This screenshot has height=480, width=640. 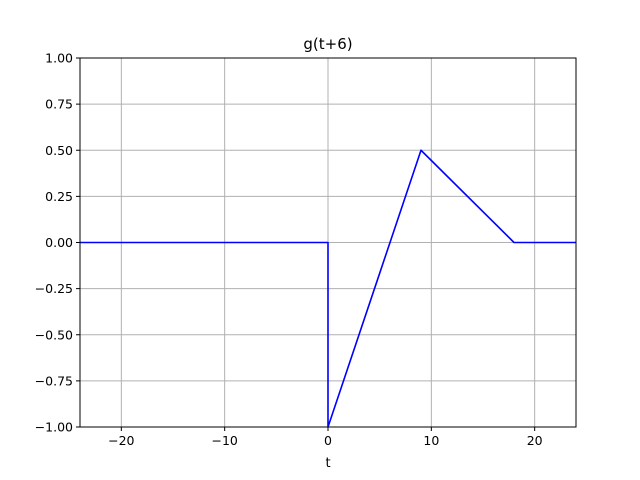 I want to click on x-tick-label: −20, so click(x=121, y=440).